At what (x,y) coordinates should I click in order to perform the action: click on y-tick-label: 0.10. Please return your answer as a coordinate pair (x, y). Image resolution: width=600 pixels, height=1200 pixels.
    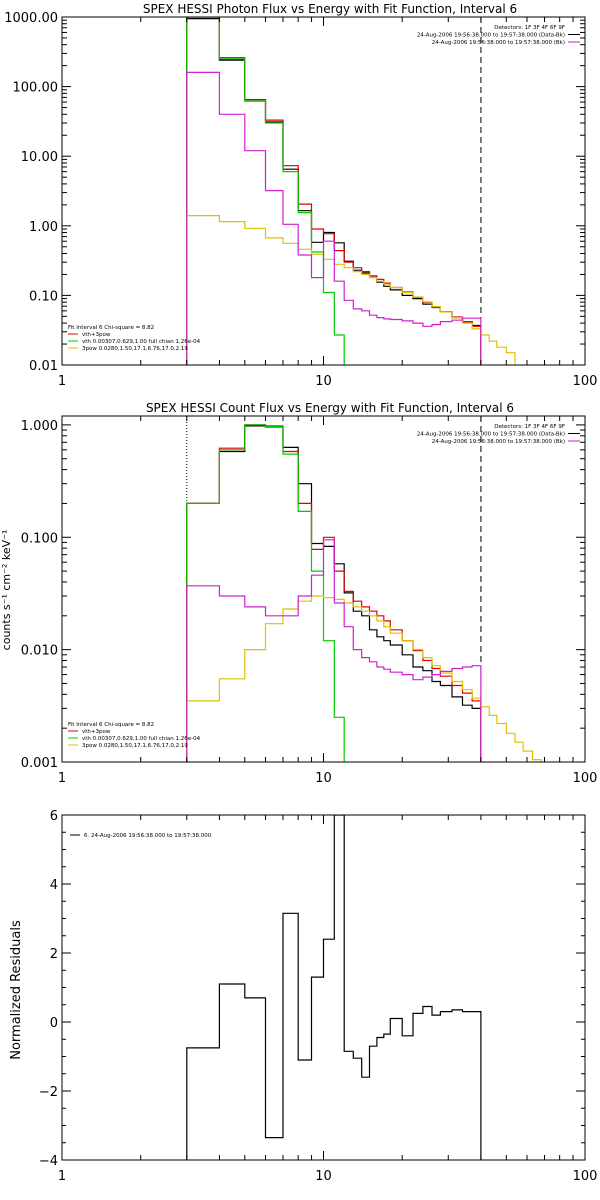
    Looking at the image, I should click on (43, 296).